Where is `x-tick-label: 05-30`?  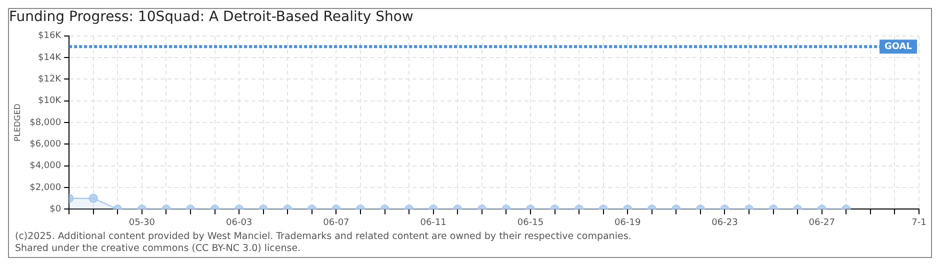
x-tick-label: 05-30 is located at coordinates (142, 223).